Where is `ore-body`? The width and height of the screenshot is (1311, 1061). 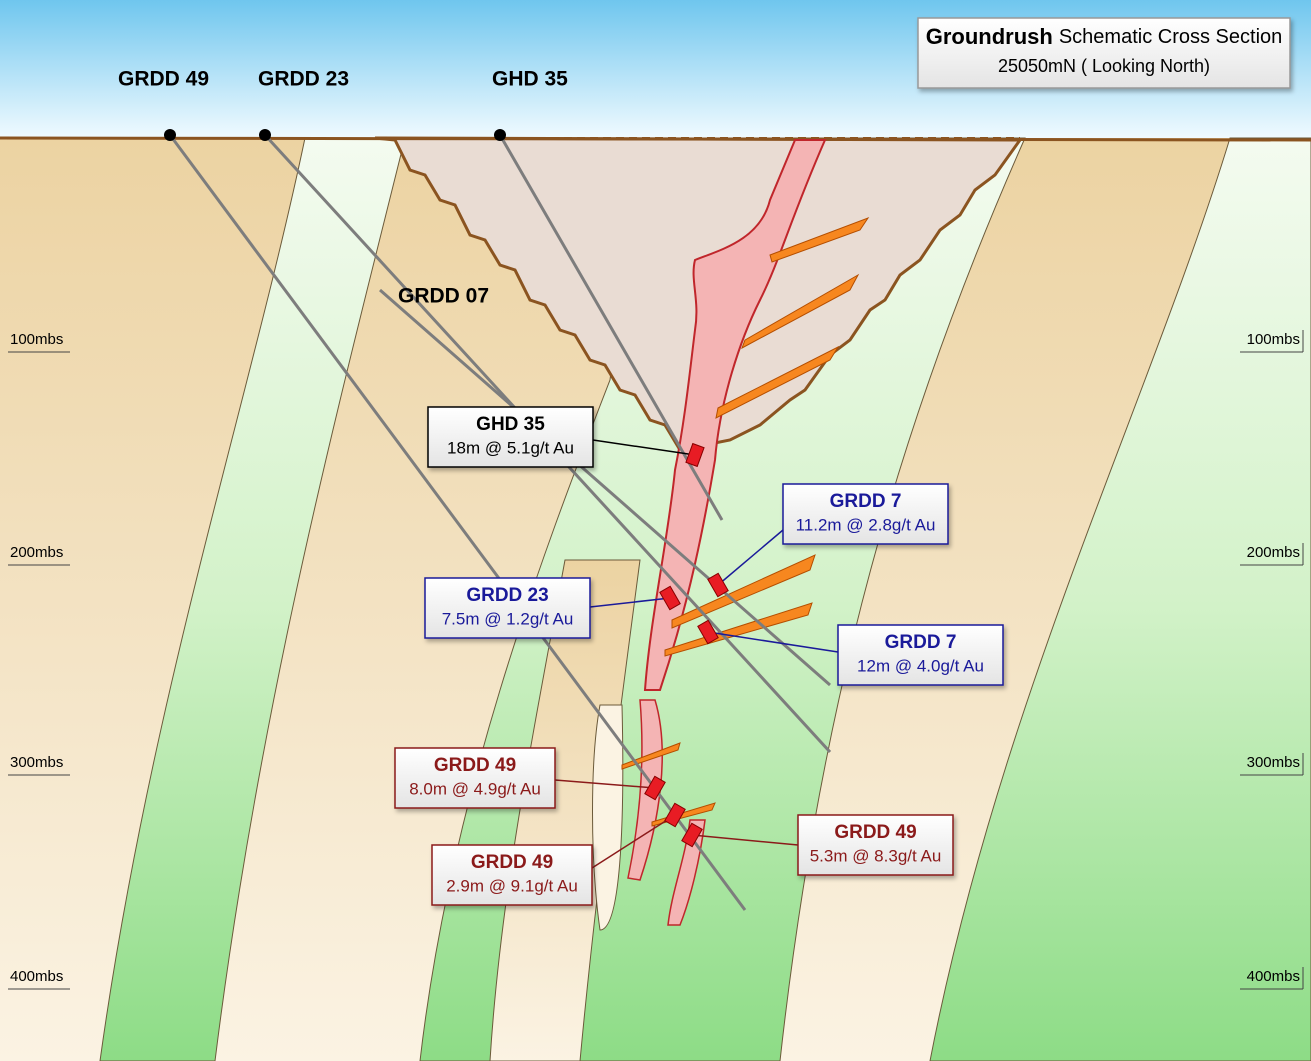 ore-body is located at coordinates (735, 415).